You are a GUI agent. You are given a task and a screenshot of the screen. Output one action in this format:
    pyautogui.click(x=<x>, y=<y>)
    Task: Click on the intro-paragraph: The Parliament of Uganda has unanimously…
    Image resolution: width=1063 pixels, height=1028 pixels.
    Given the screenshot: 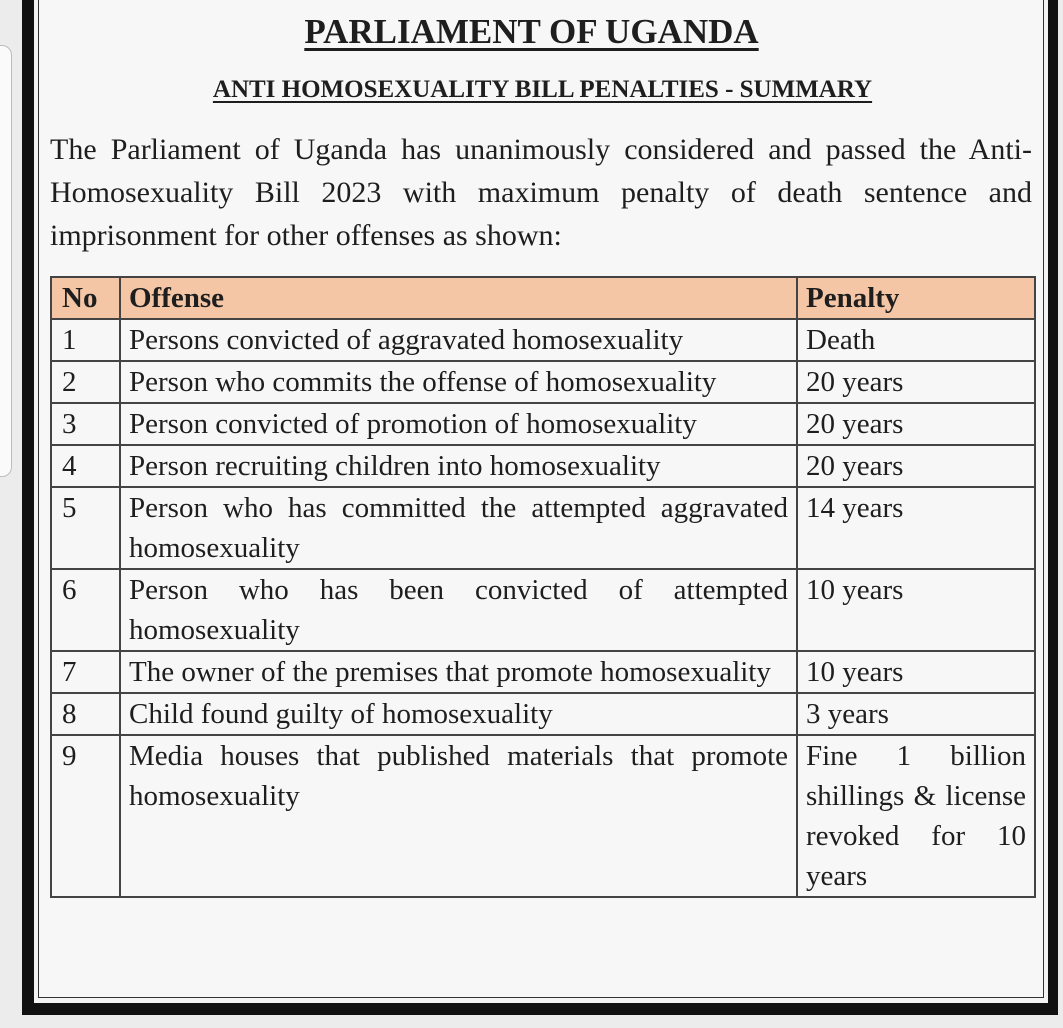 What is the action you would take?
    pyautogui.click(x=541, y=192)
    